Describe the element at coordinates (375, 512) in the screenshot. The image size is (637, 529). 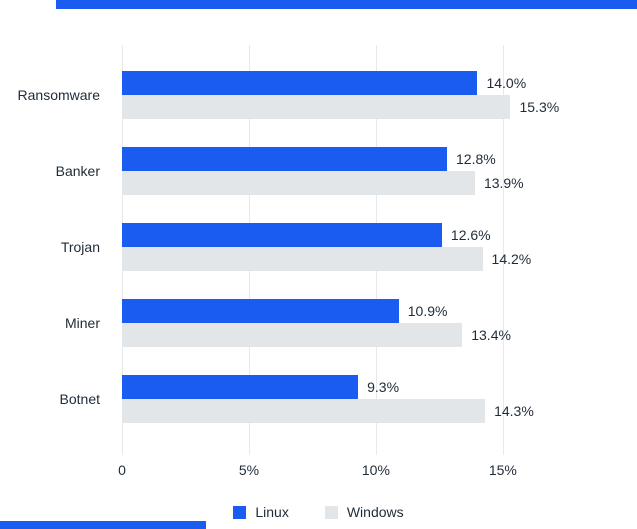
I see `legend-label: Windows` at that location.